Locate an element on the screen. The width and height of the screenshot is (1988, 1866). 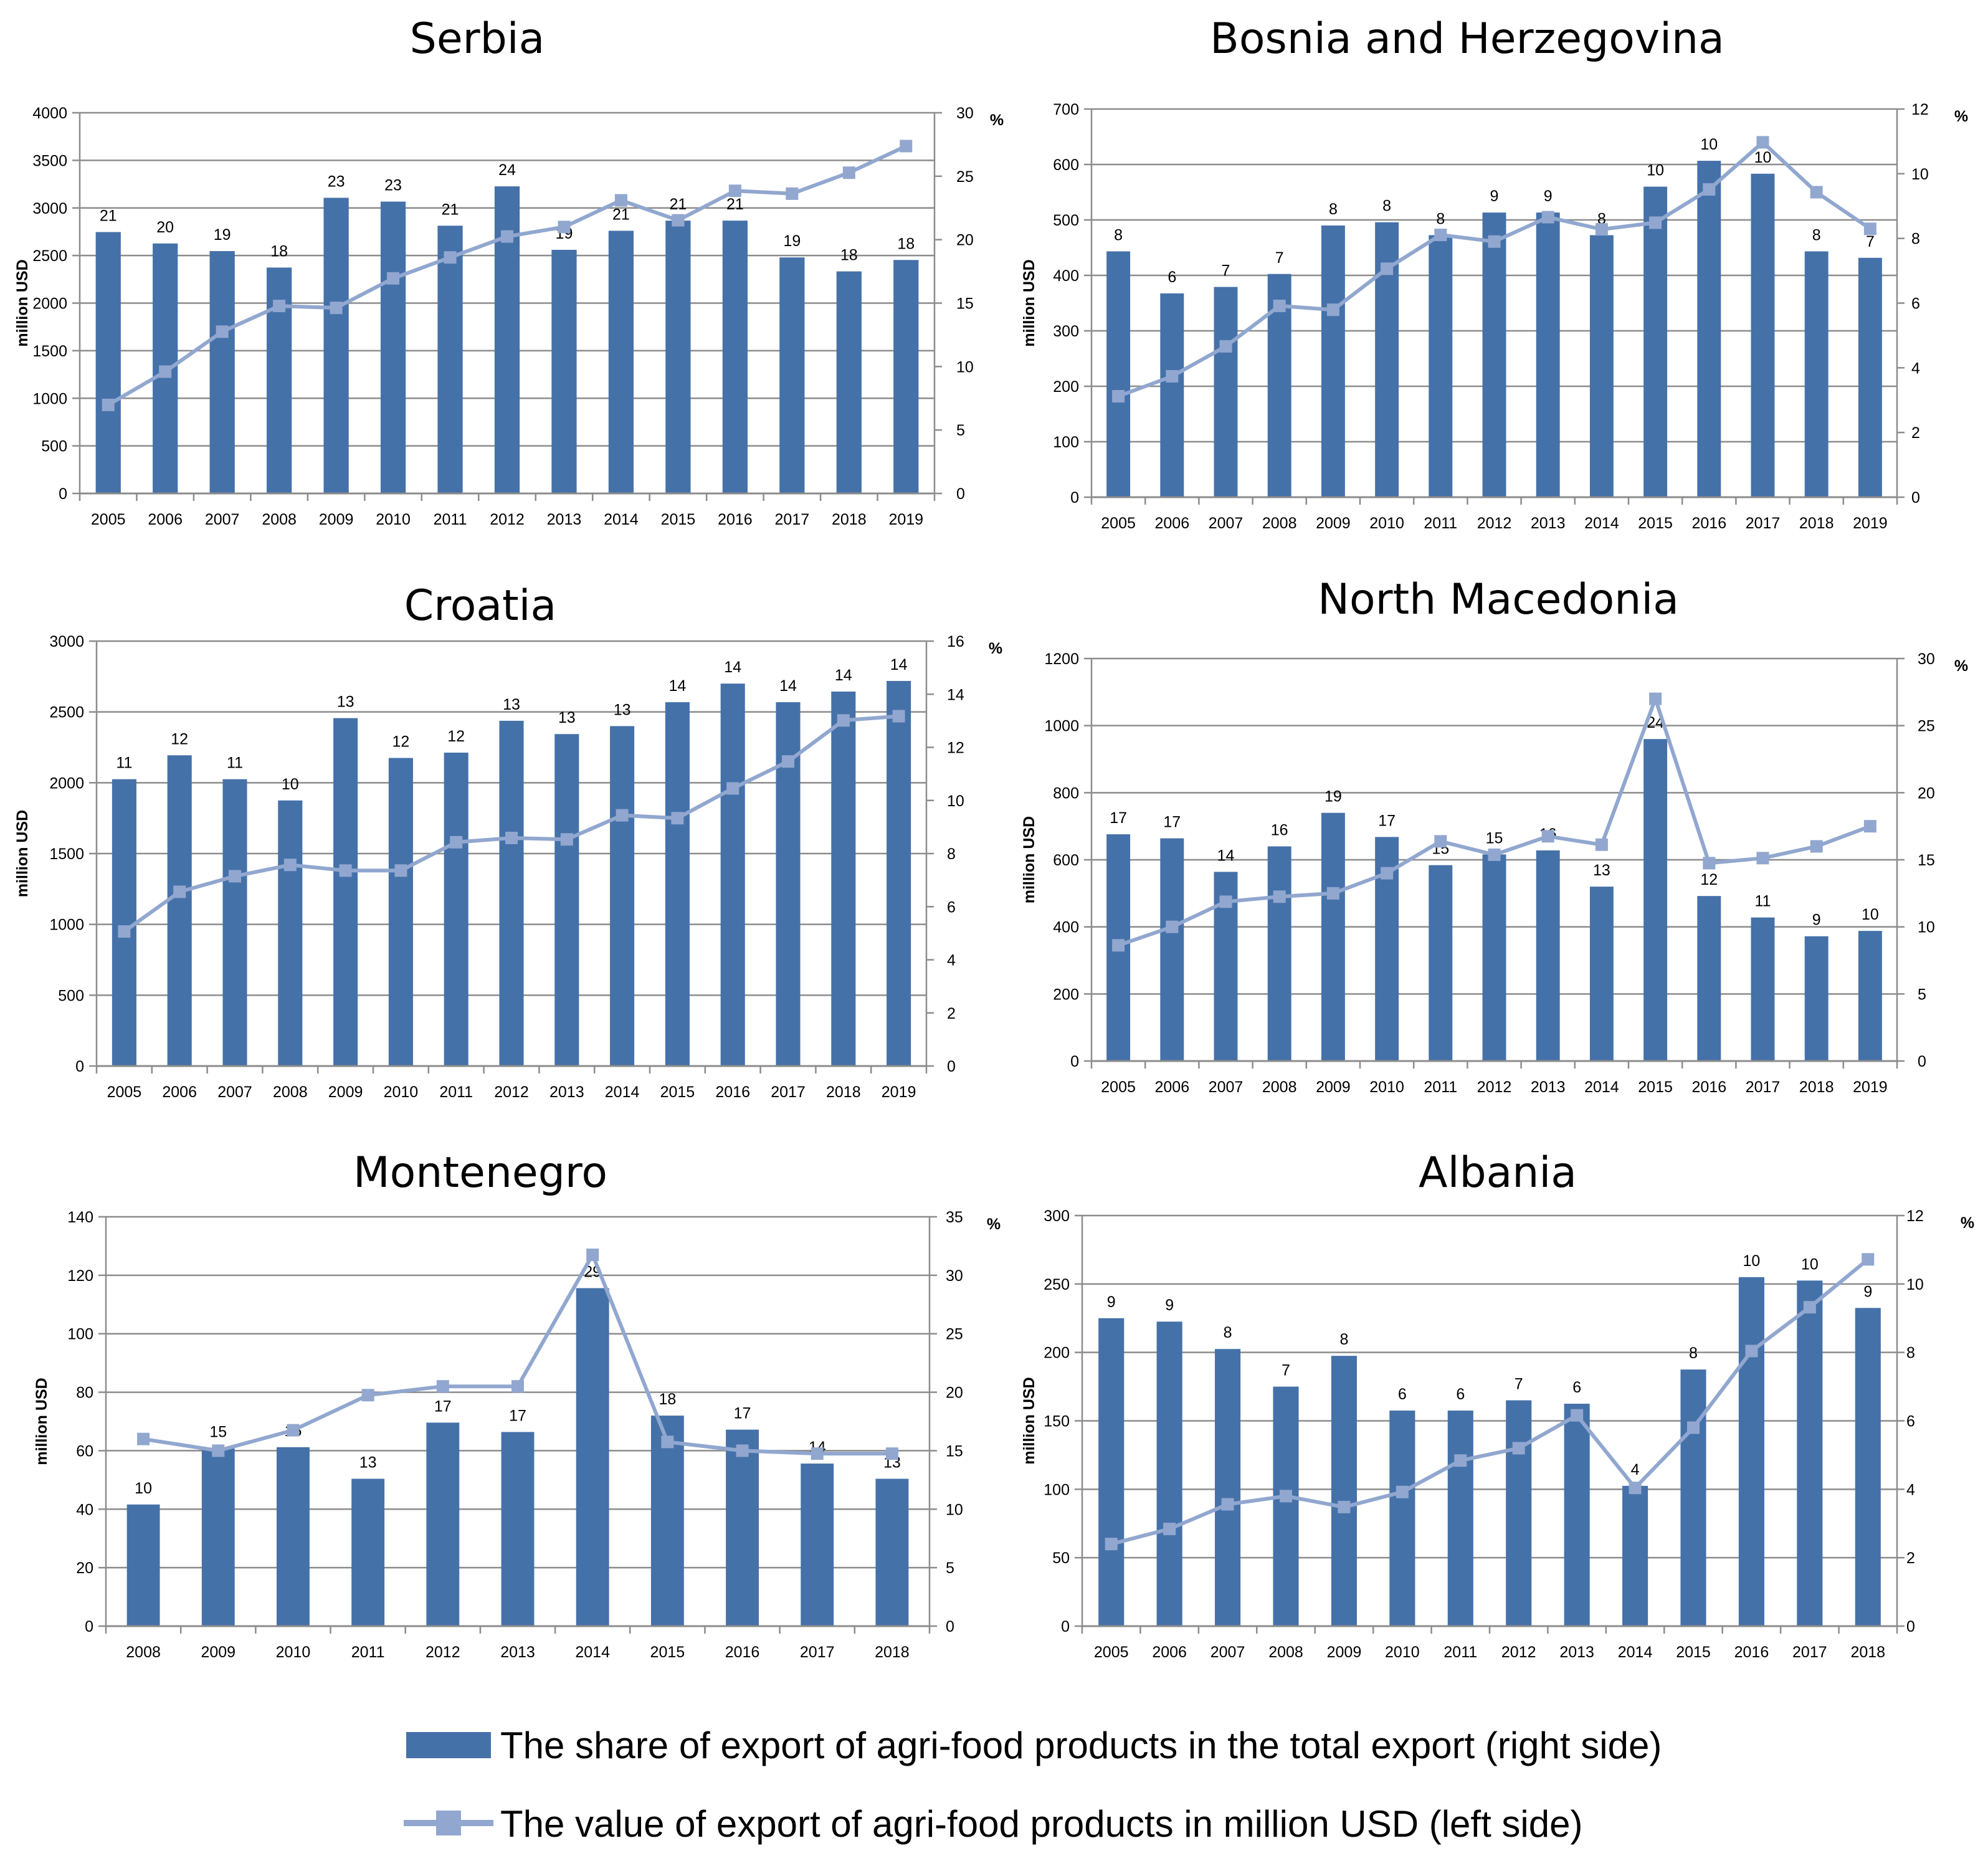
right-axis-unit: % is located at coordinates (997, 120).